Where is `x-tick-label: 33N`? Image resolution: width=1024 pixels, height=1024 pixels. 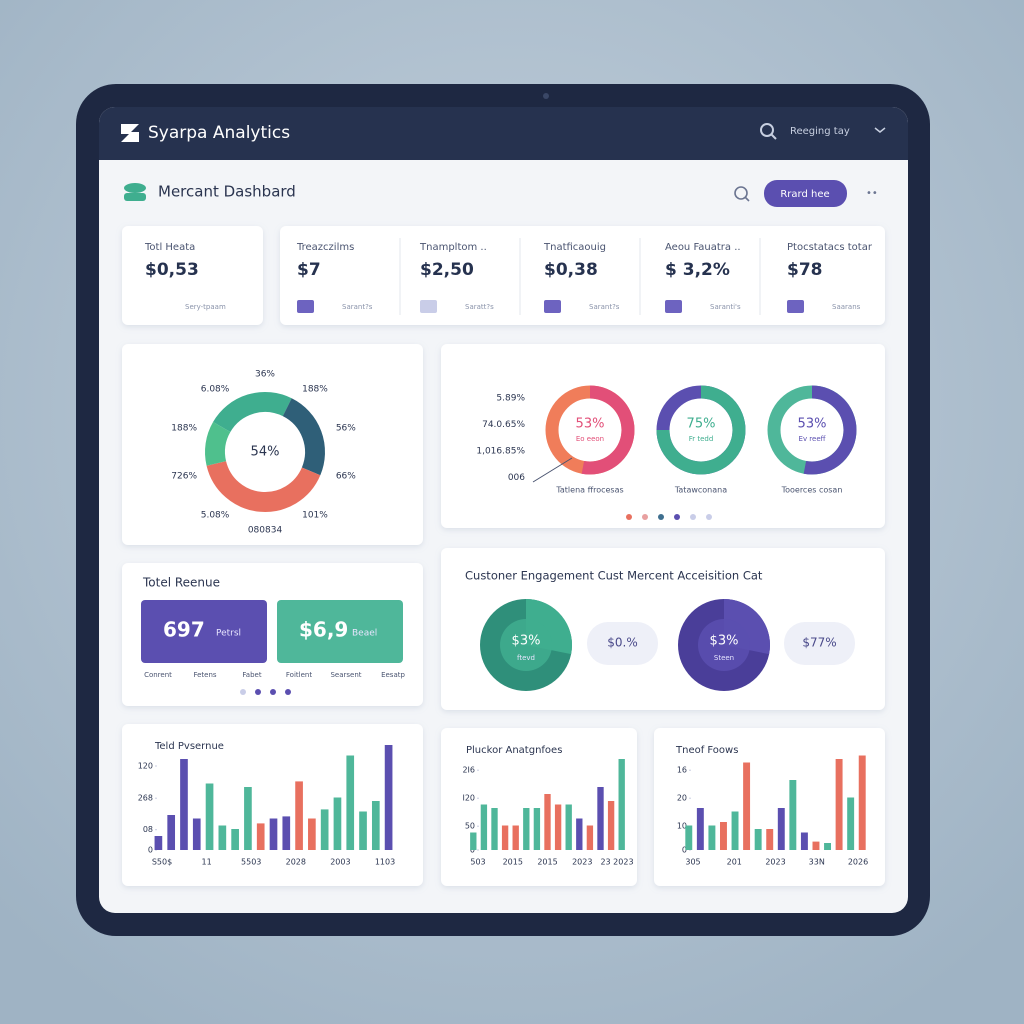 x-tick-label: 33N is located at coordinates (817, 862).